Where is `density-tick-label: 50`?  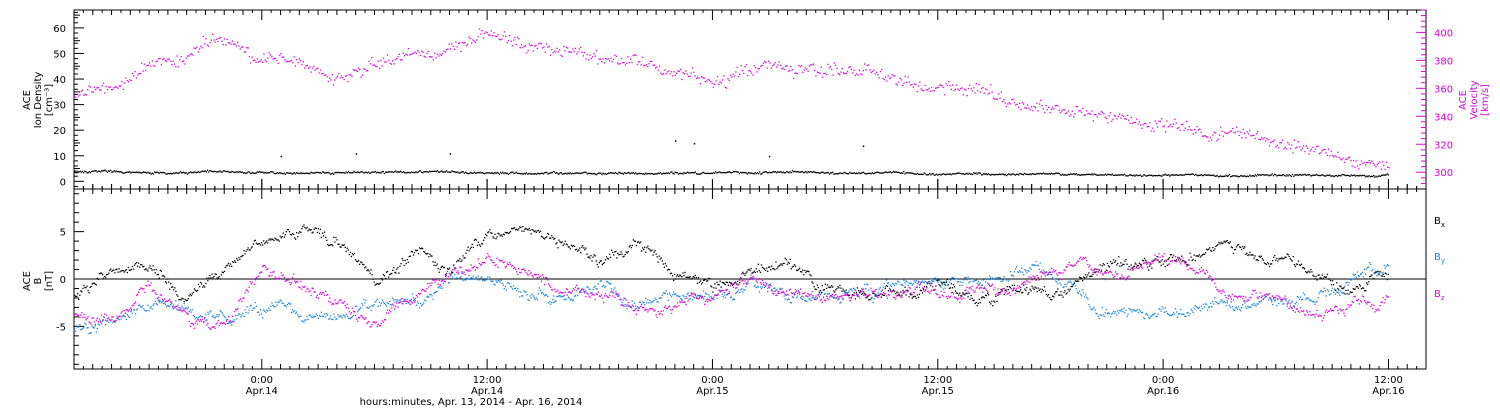 density-tick-label: 50 is located at coordinates (59, 54).